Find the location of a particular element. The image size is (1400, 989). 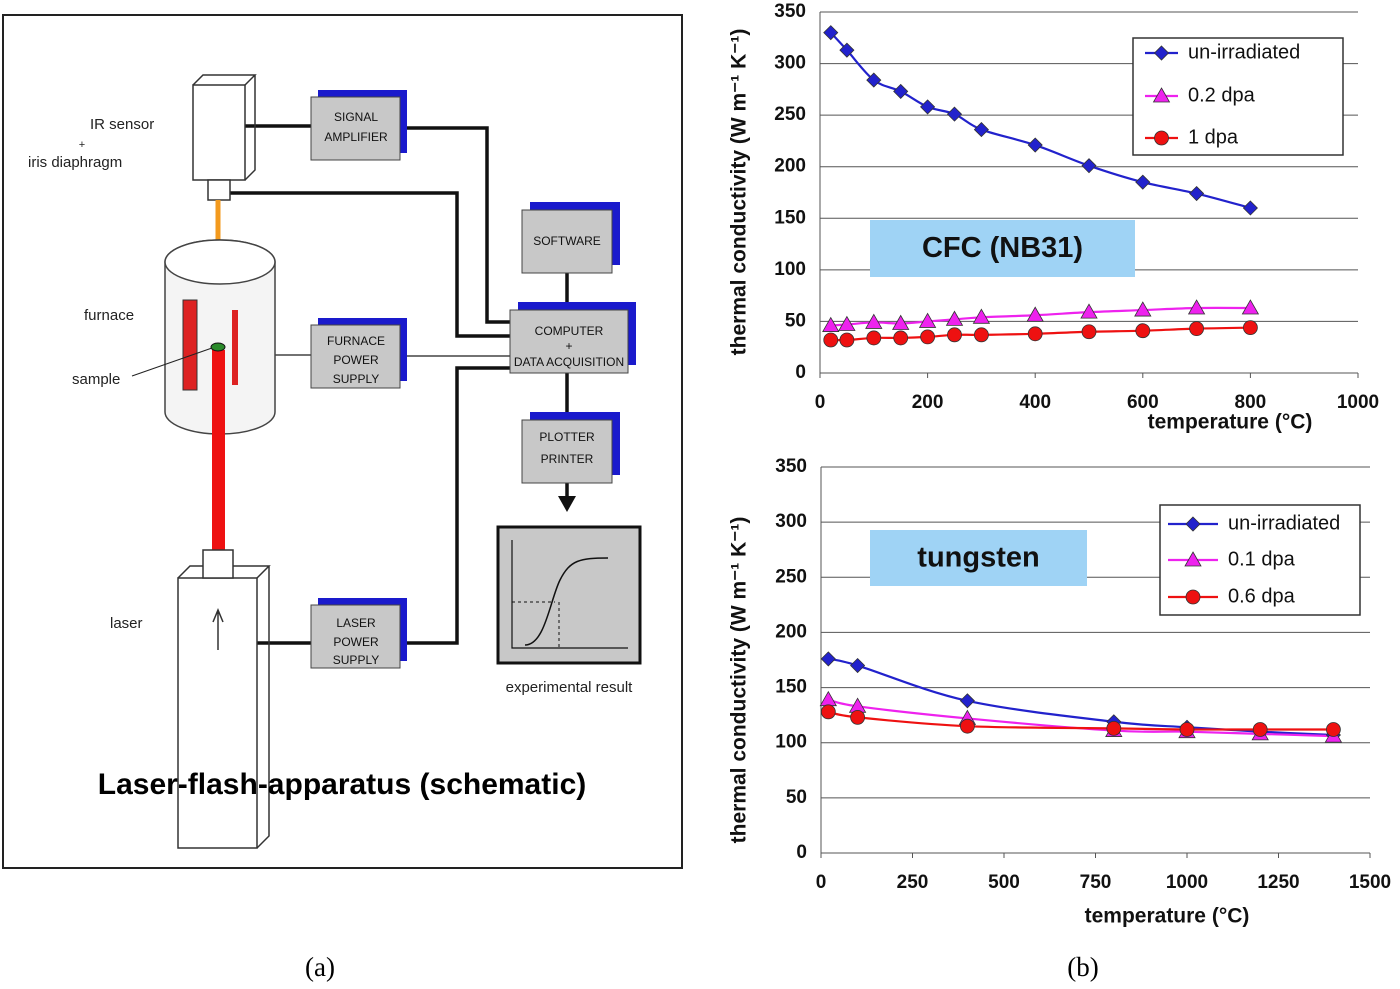

y-tick-label: 100 is located at coordinates (791, 742).